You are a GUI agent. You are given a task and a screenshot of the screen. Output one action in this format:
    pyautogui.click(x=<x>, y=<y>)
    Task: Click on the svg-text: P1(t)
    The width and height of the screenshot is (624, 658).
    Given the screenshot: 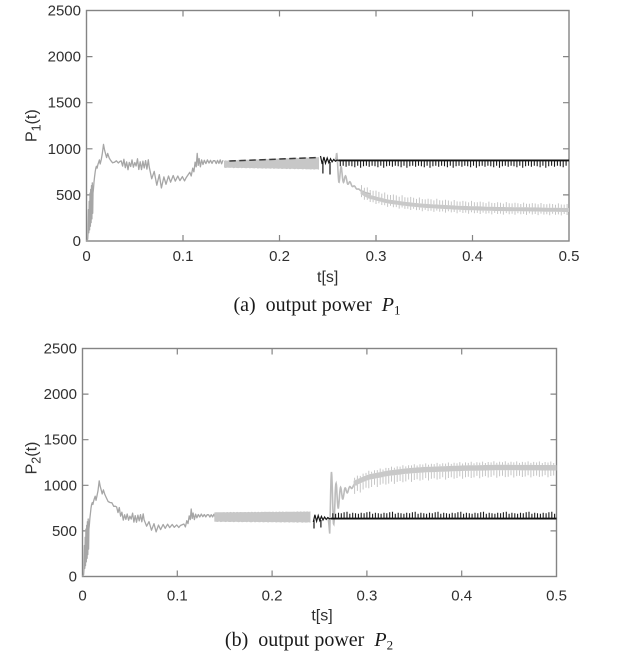 What is the action you would take?
    pyautogui.click(x=34, y=125)
    